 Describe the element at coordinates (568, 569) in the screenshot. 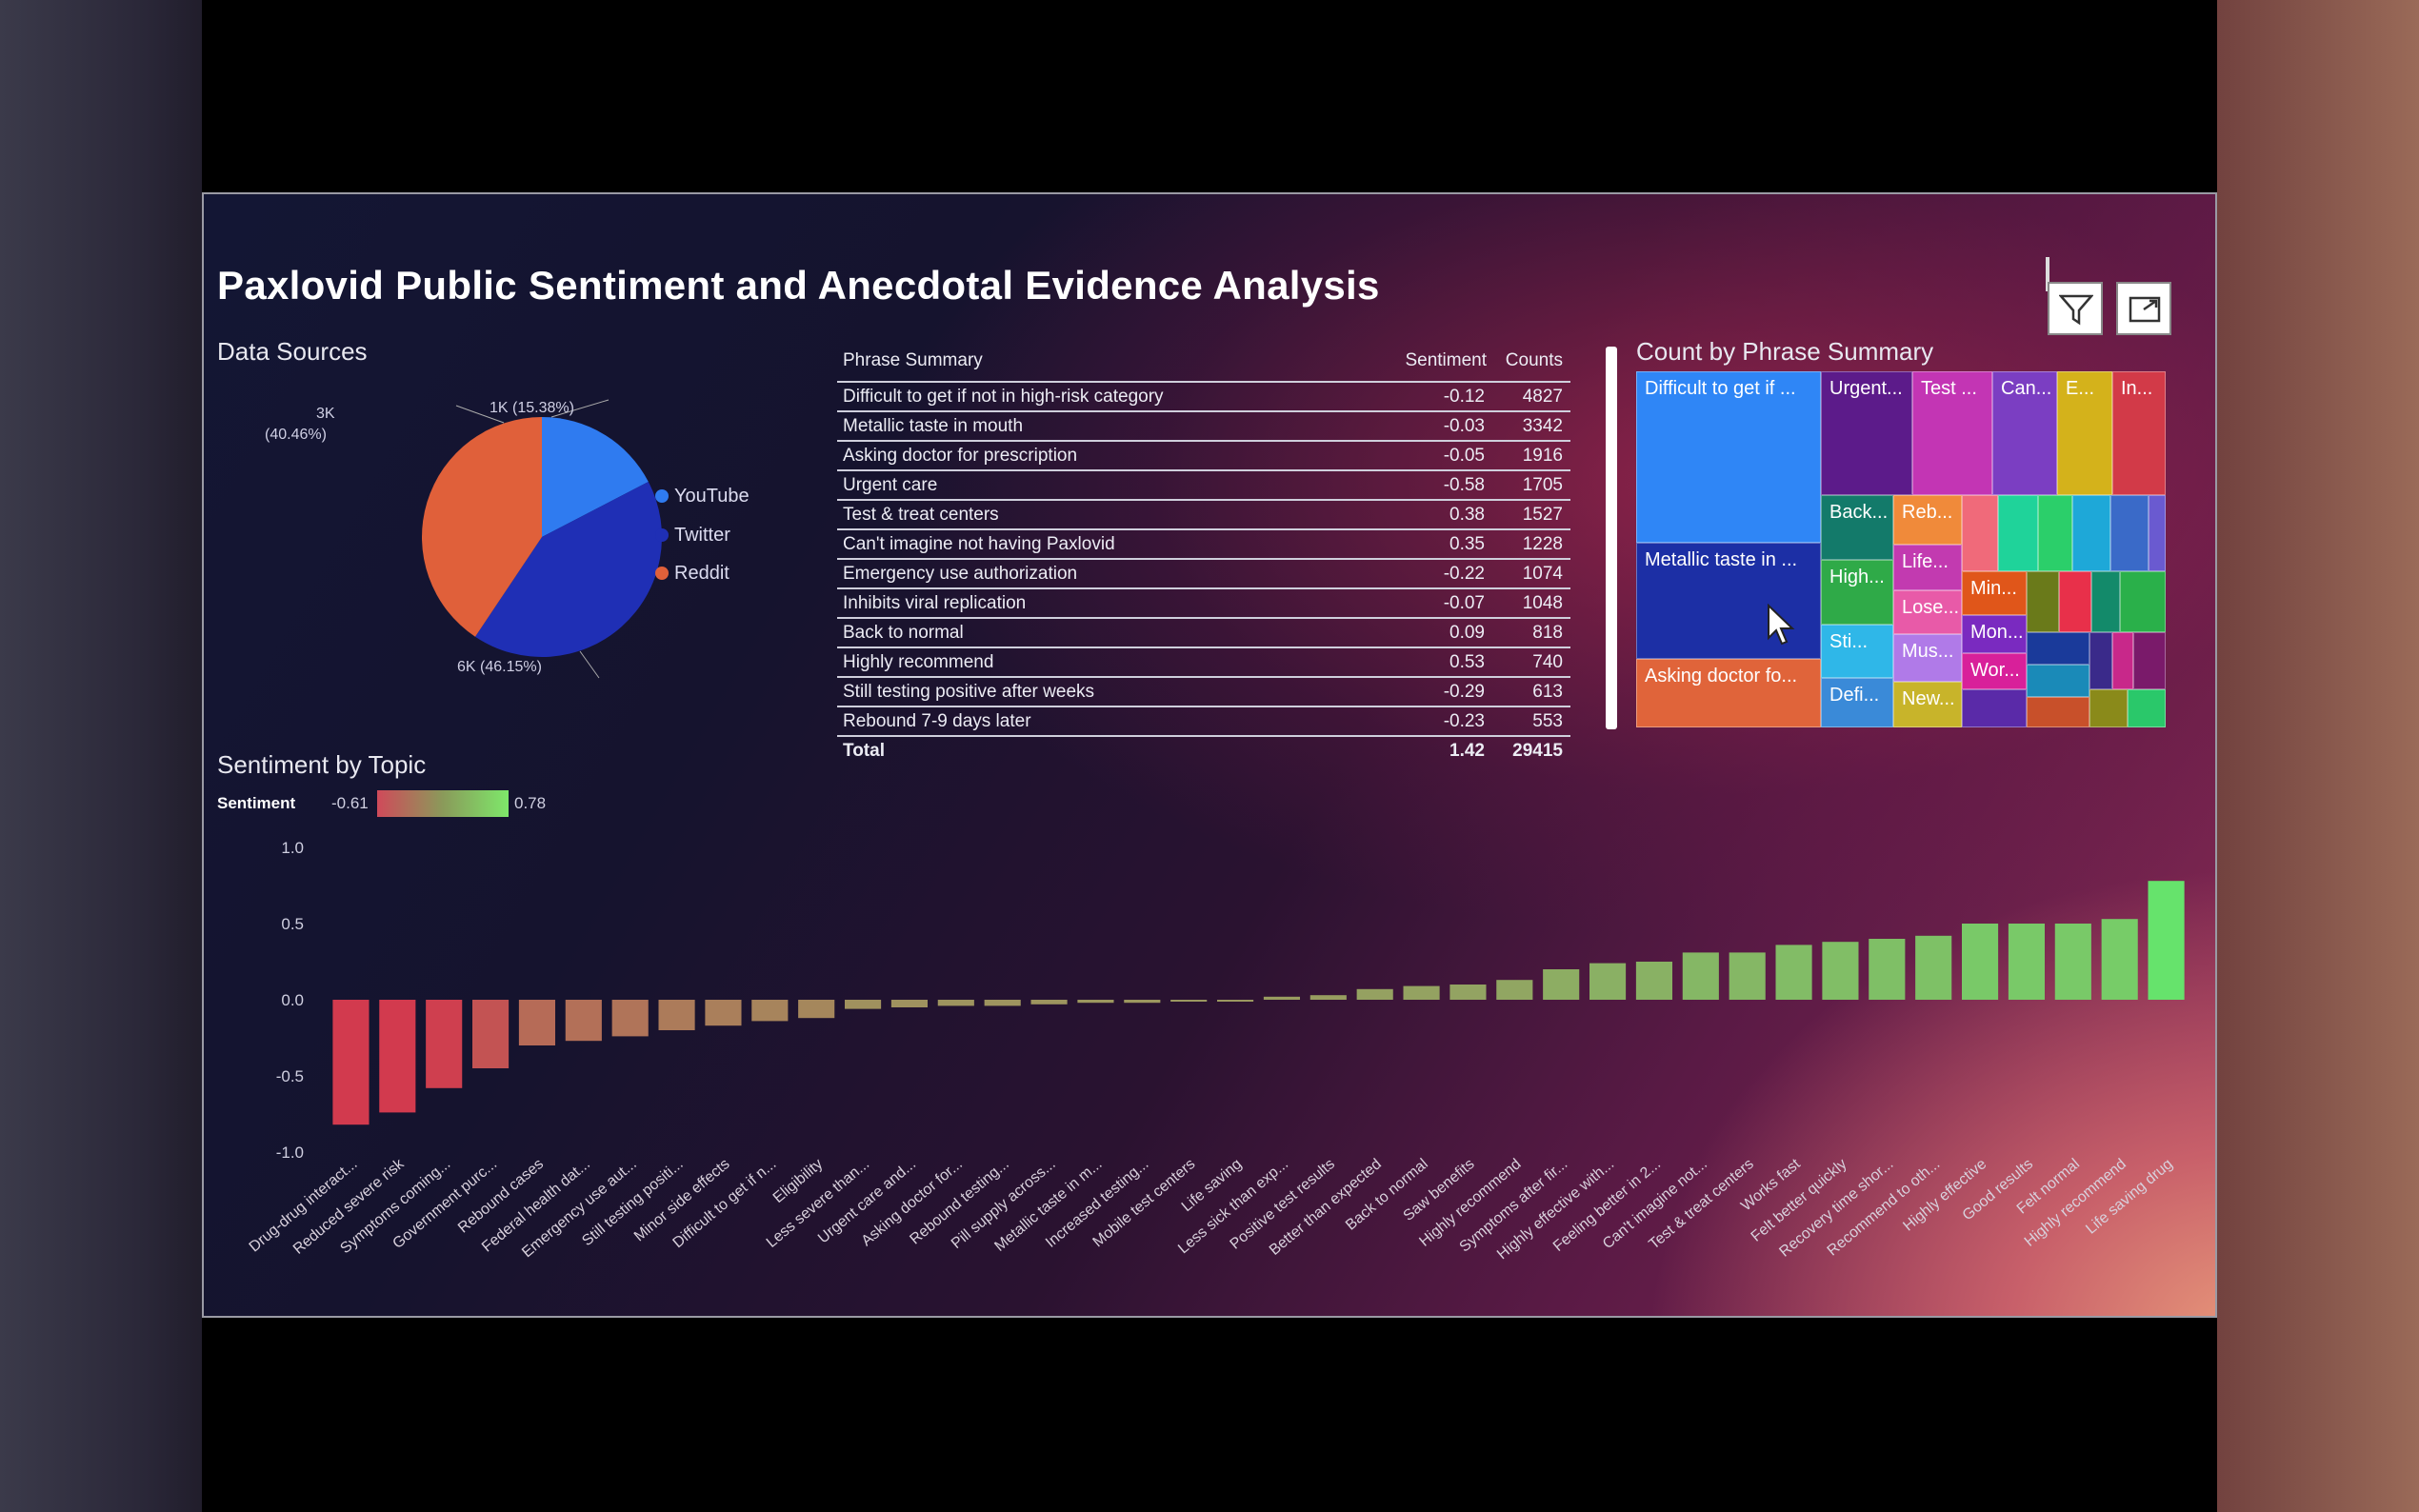

I see `pie-slice-twitter` at that location.